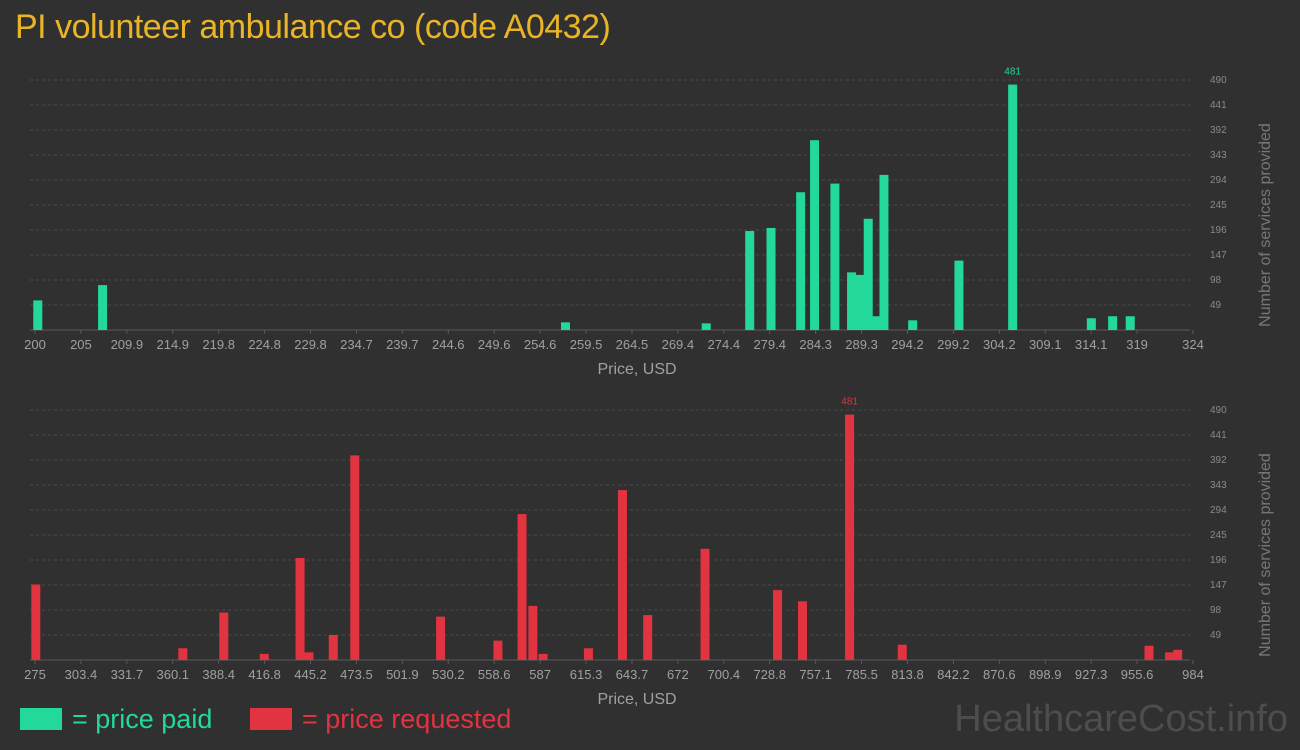  I want to click on y-tick-label: 294, so click(1218, 180).